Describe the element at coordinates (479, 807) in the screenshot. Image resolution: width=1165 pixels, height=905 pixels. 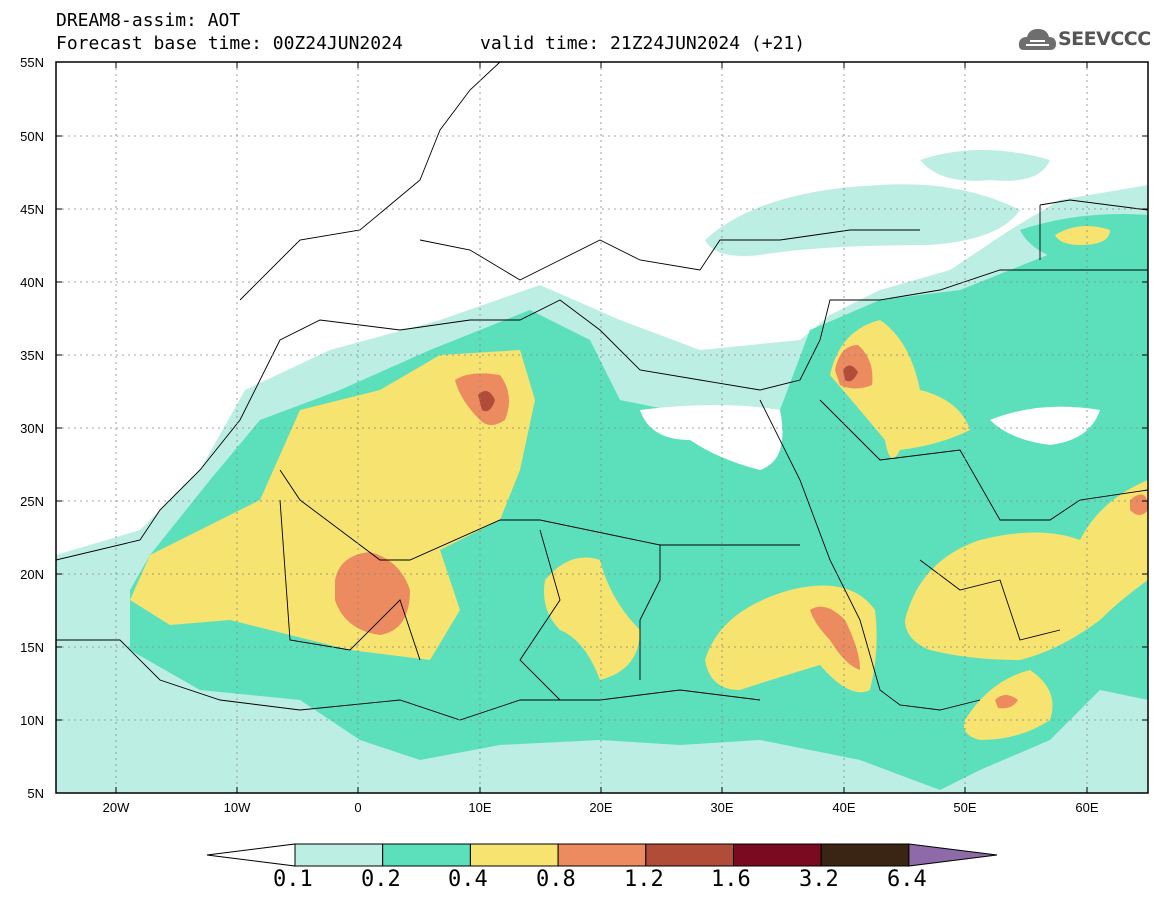
I see `lon-label: 10E` at that location.